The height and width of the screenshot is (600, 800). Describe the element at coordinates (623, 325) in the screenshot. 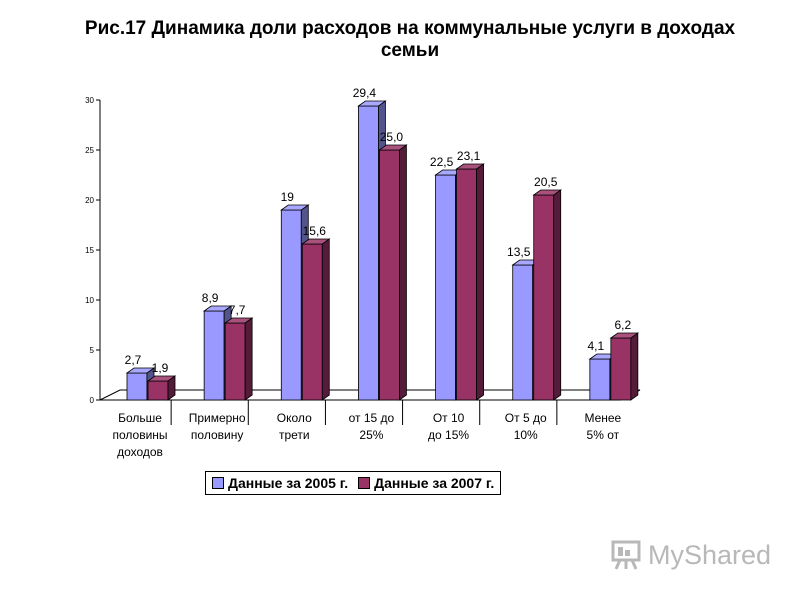

I see `data-label-2007-6: 6,2` at that location.